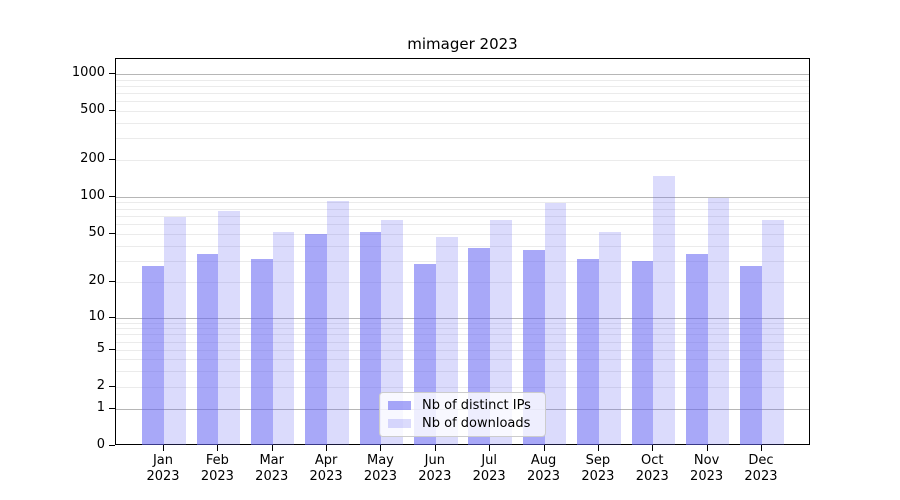 The height and width of the screenshot is (500, 900). I want to click on bar-downloads-apr, so click(338, 323).